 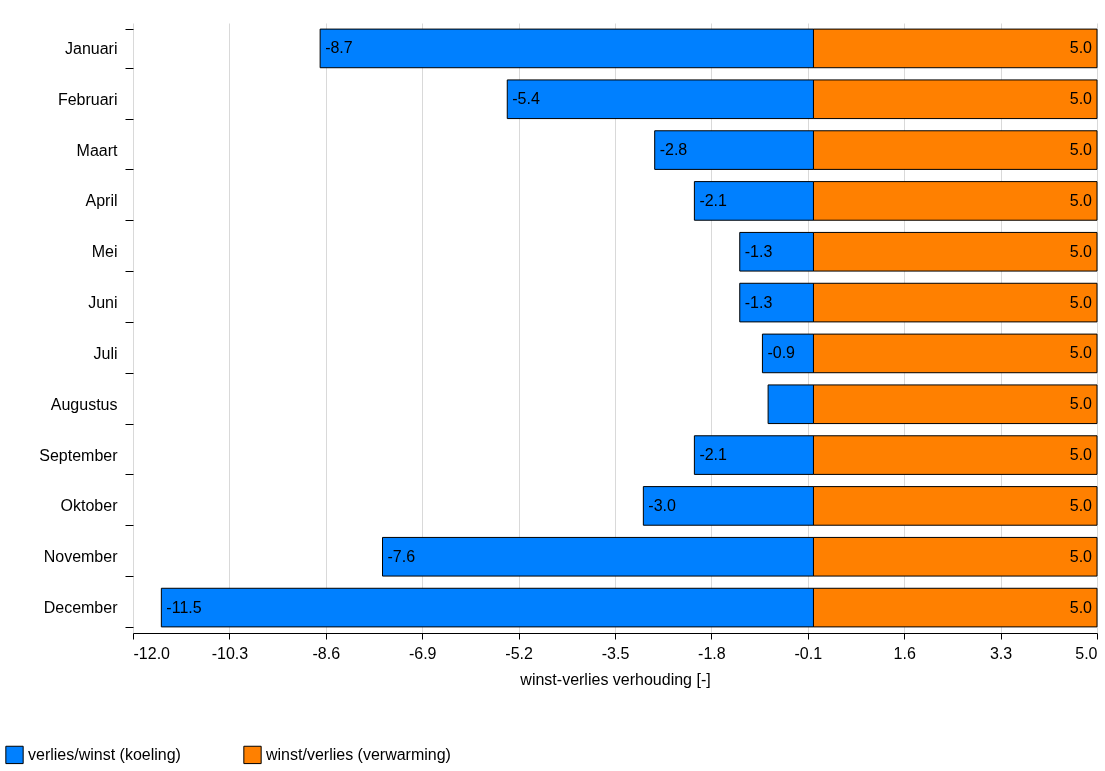 I want to click on x-tick-label: -6.9, so click(x=422, y=653).